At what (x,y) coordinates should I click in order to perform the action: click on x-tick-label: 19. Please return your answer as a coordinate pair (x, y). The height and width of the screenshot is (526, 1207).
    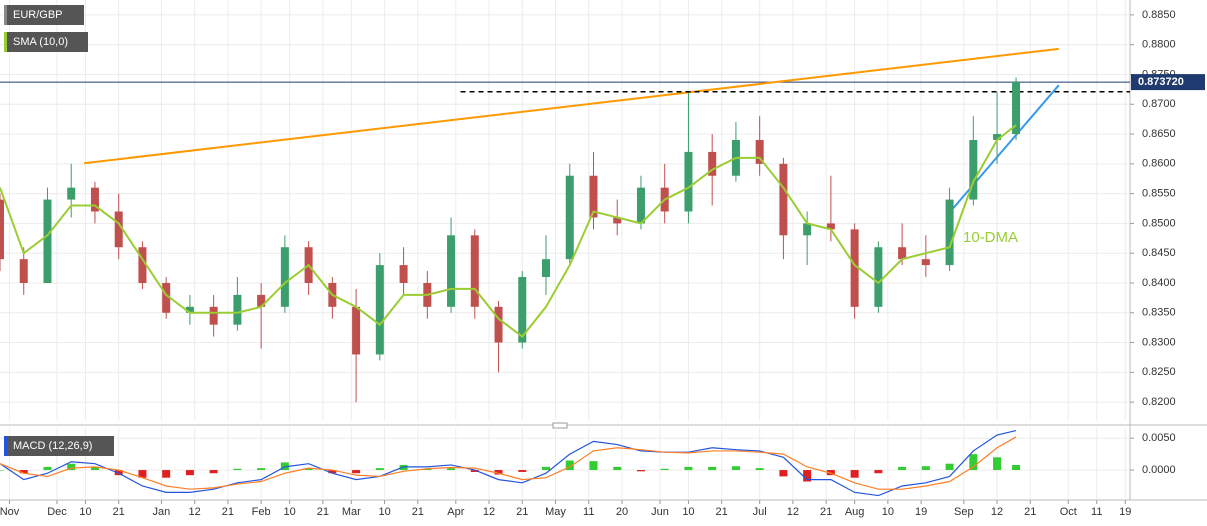
    Looking at the image, I should click on (1125, 512).